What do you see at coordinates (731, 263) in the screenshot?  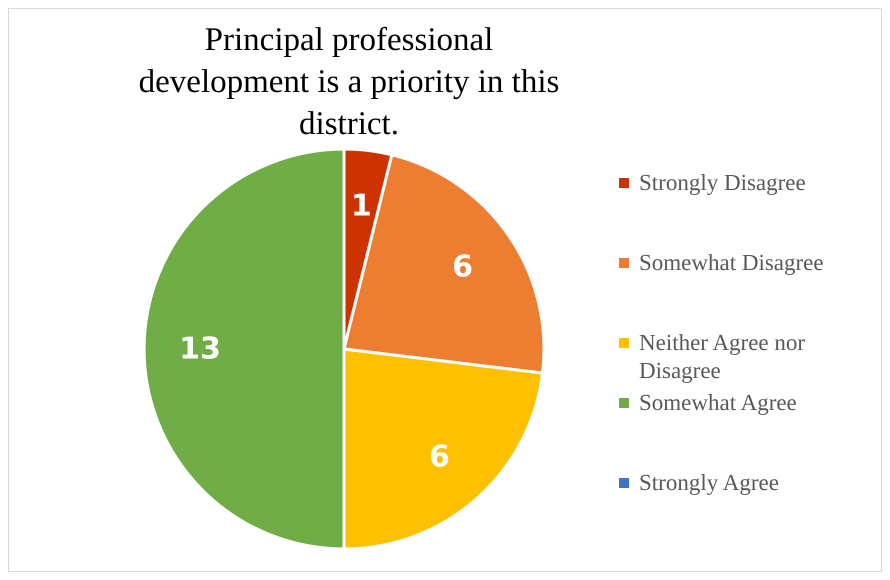 I see `legend-label: Somewhat Disagree` at bounding box center [731, 263].